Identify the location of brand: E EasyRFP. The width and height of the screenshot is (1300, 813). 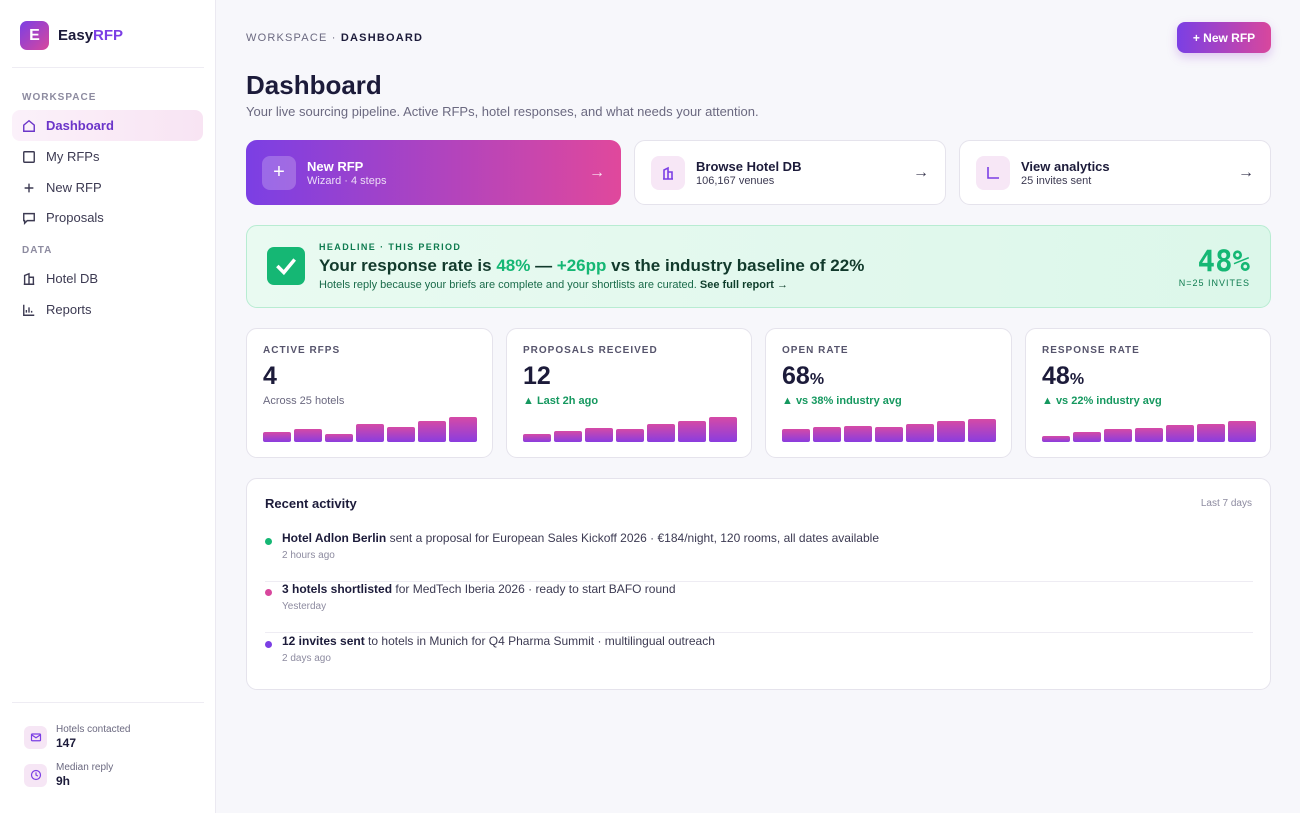
(71, 35).